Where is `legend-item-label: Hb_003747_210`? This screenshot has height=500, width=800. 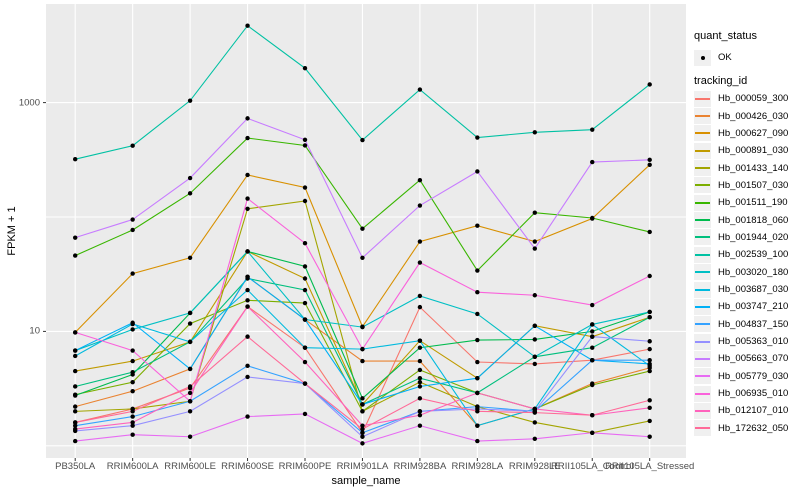 legend-item-label: Hb_003747_210 is located at coordinates (753, 307).